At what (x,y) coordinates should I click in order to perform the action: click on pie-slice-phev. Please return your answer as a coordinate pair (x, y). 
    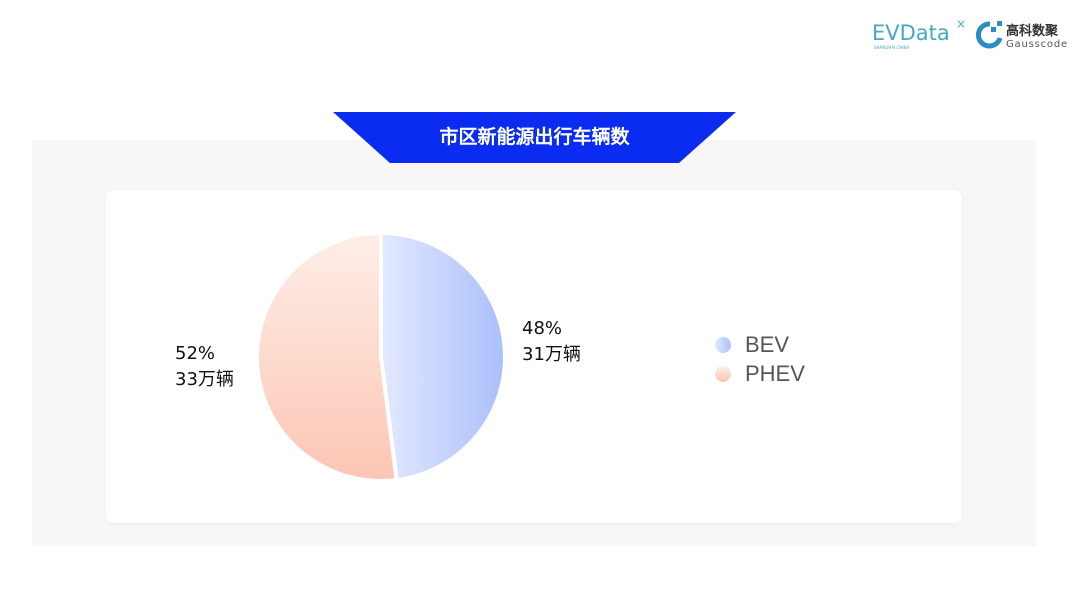
    Looking at the image, I should click on (327, 357).